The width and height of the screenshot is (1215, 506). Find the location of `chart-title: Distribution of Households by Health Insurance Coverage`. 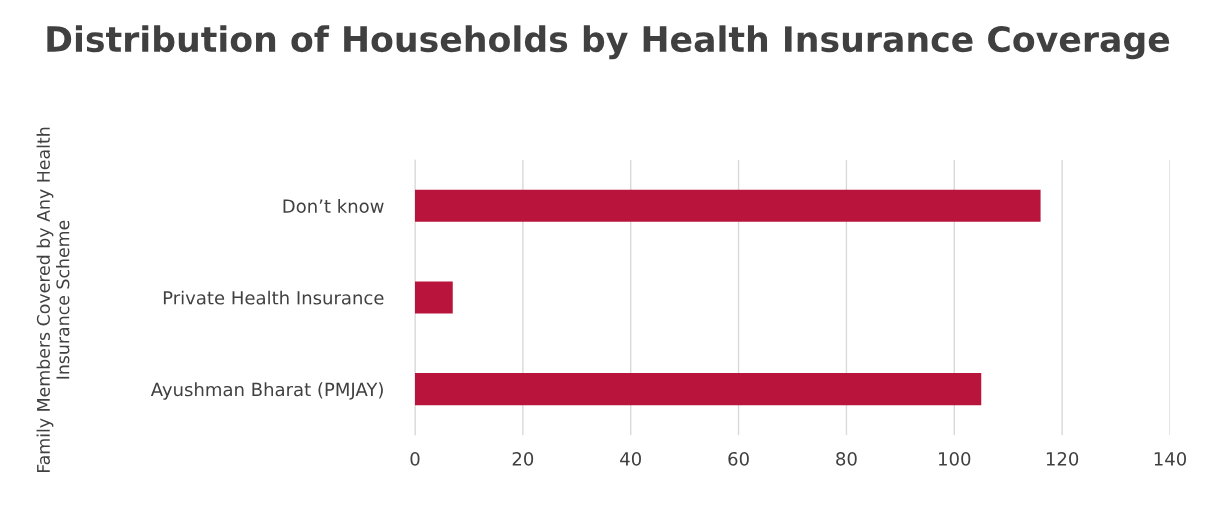

chart-title: Distribution of Households by Health Insurance Coverage is located at coordinates (608, 42).